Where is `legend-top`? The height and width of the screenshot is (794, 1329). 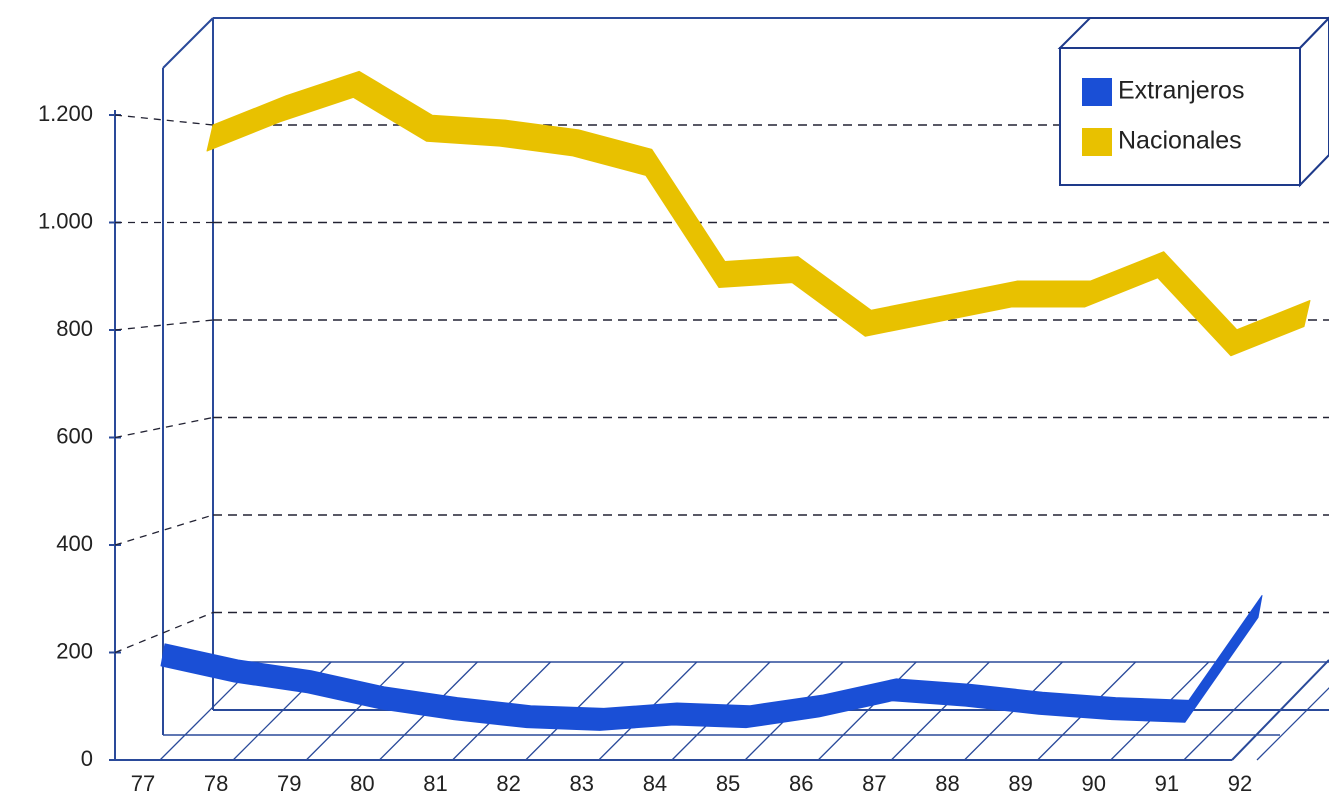
legend-top is located at coordinates (1193, 33).